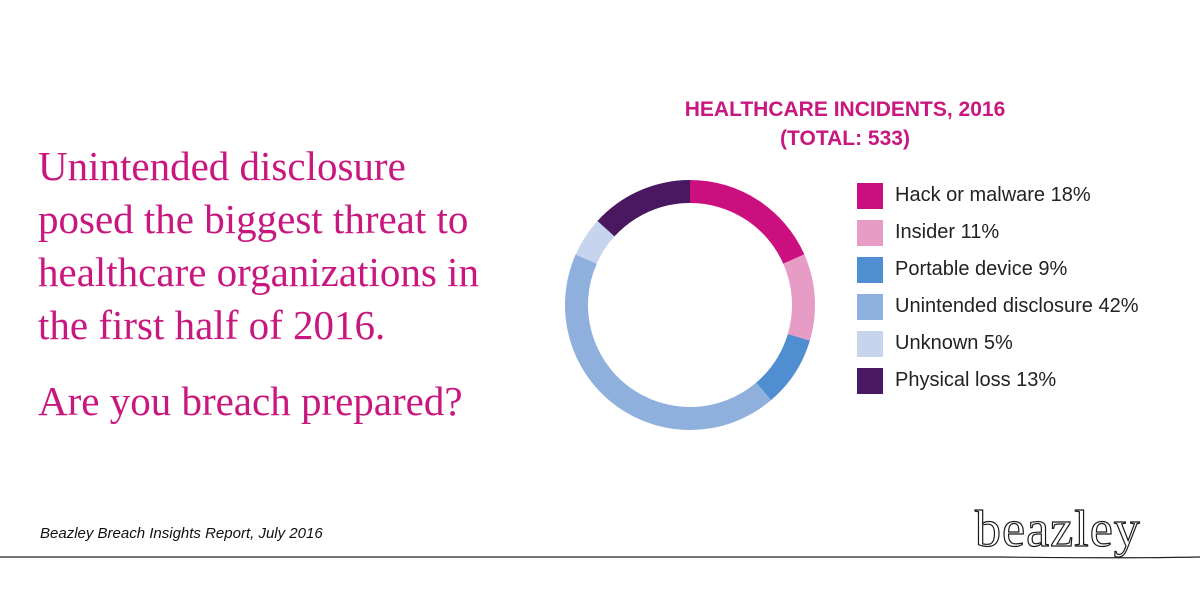 The image size is (1200, 600). I want to click on footer-divider, so click(600, 557).